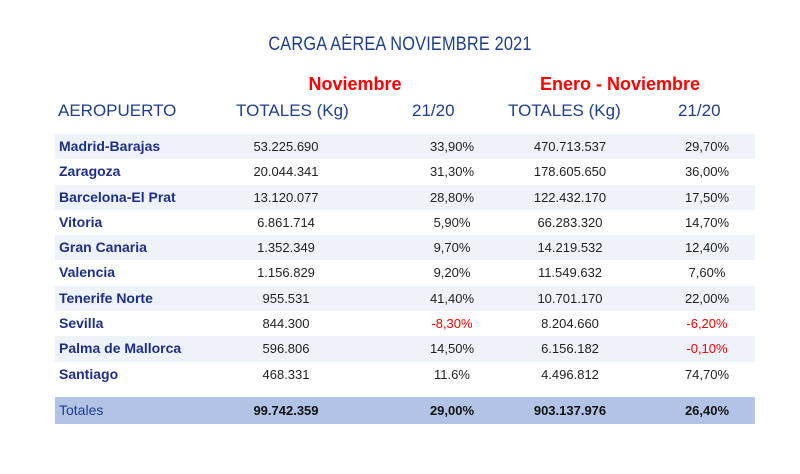  I want to click on ytd-total-cell: 6.156.182, so click(570, 349).